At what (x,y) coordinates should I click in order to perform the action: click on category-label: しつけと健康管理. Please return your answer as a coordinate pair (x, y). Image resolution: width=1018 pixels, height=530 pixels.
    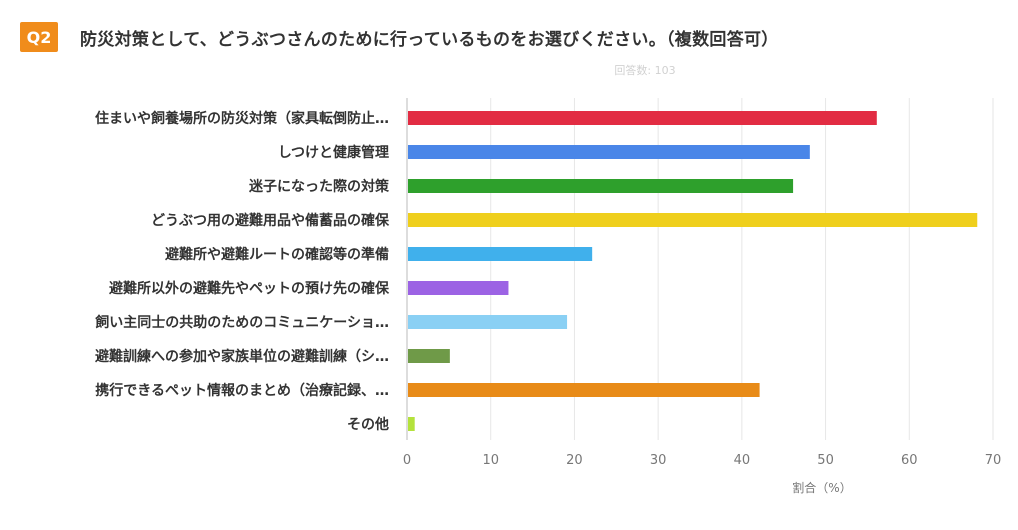
    Looking at the image, I should click on (333, 152).